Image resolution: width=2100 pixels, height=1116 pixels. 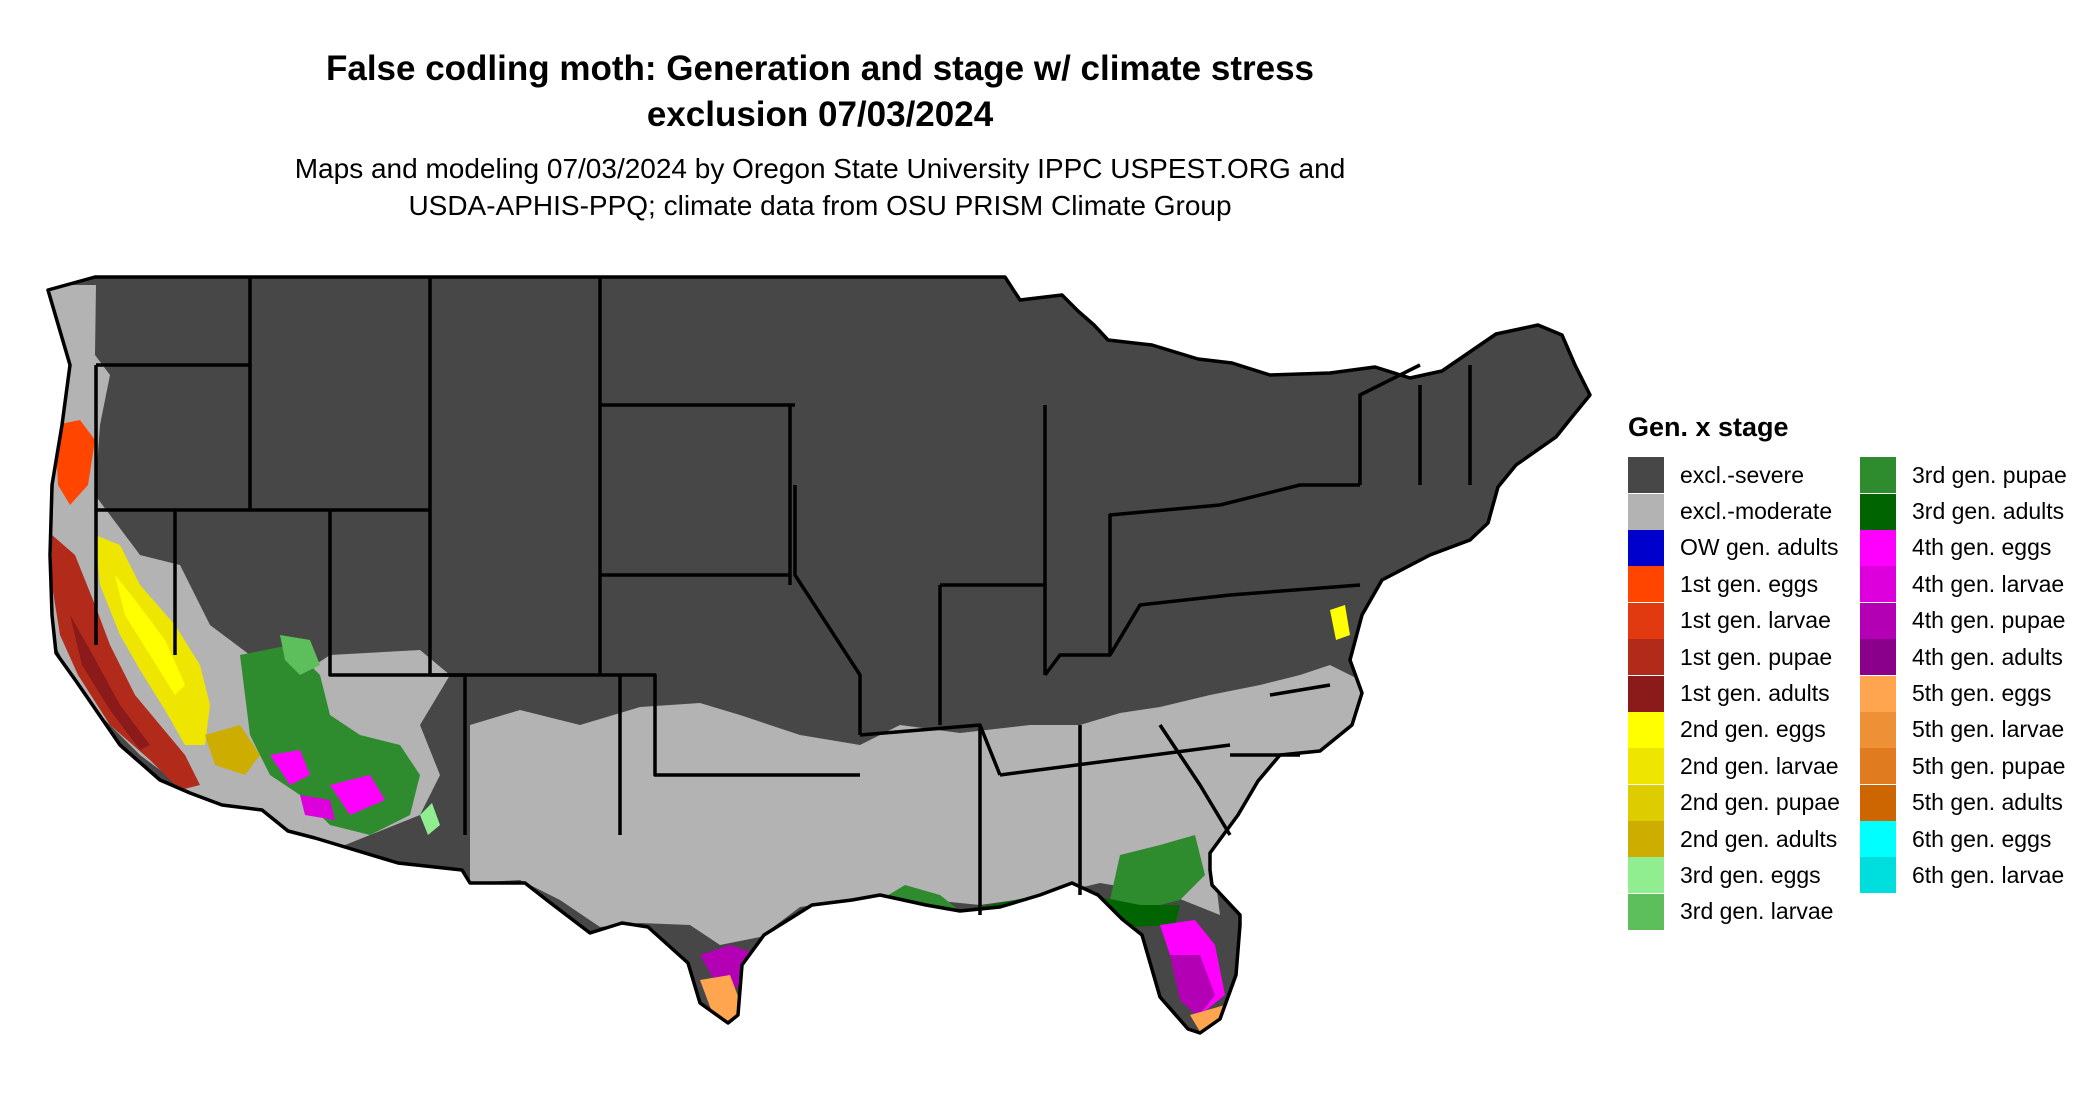 I want to click on legend-label: 3rd gen. eggs, so click(x=1750, y=874).